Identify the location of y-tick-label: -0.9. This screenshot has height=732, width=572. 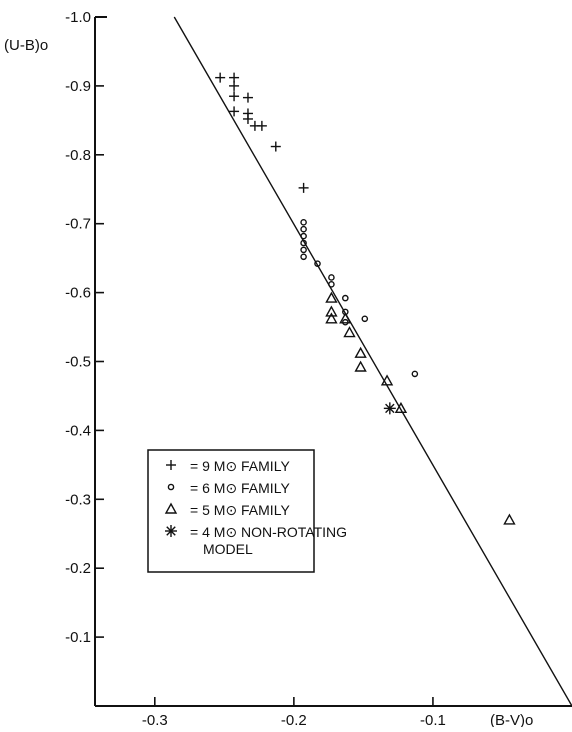
(78, 86).